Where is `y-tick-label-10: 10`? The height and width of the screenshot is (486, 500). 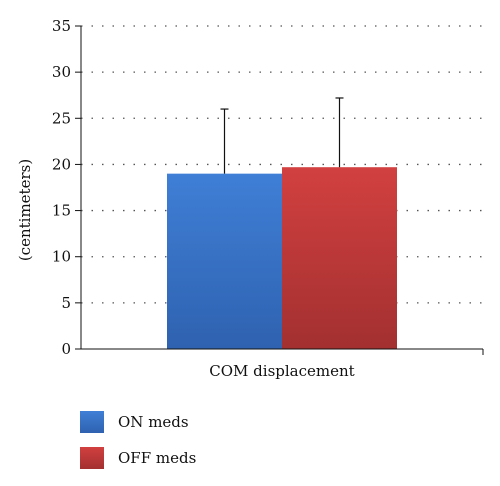 y-tick-label-10: 10 is located at coordinates (61, 257).